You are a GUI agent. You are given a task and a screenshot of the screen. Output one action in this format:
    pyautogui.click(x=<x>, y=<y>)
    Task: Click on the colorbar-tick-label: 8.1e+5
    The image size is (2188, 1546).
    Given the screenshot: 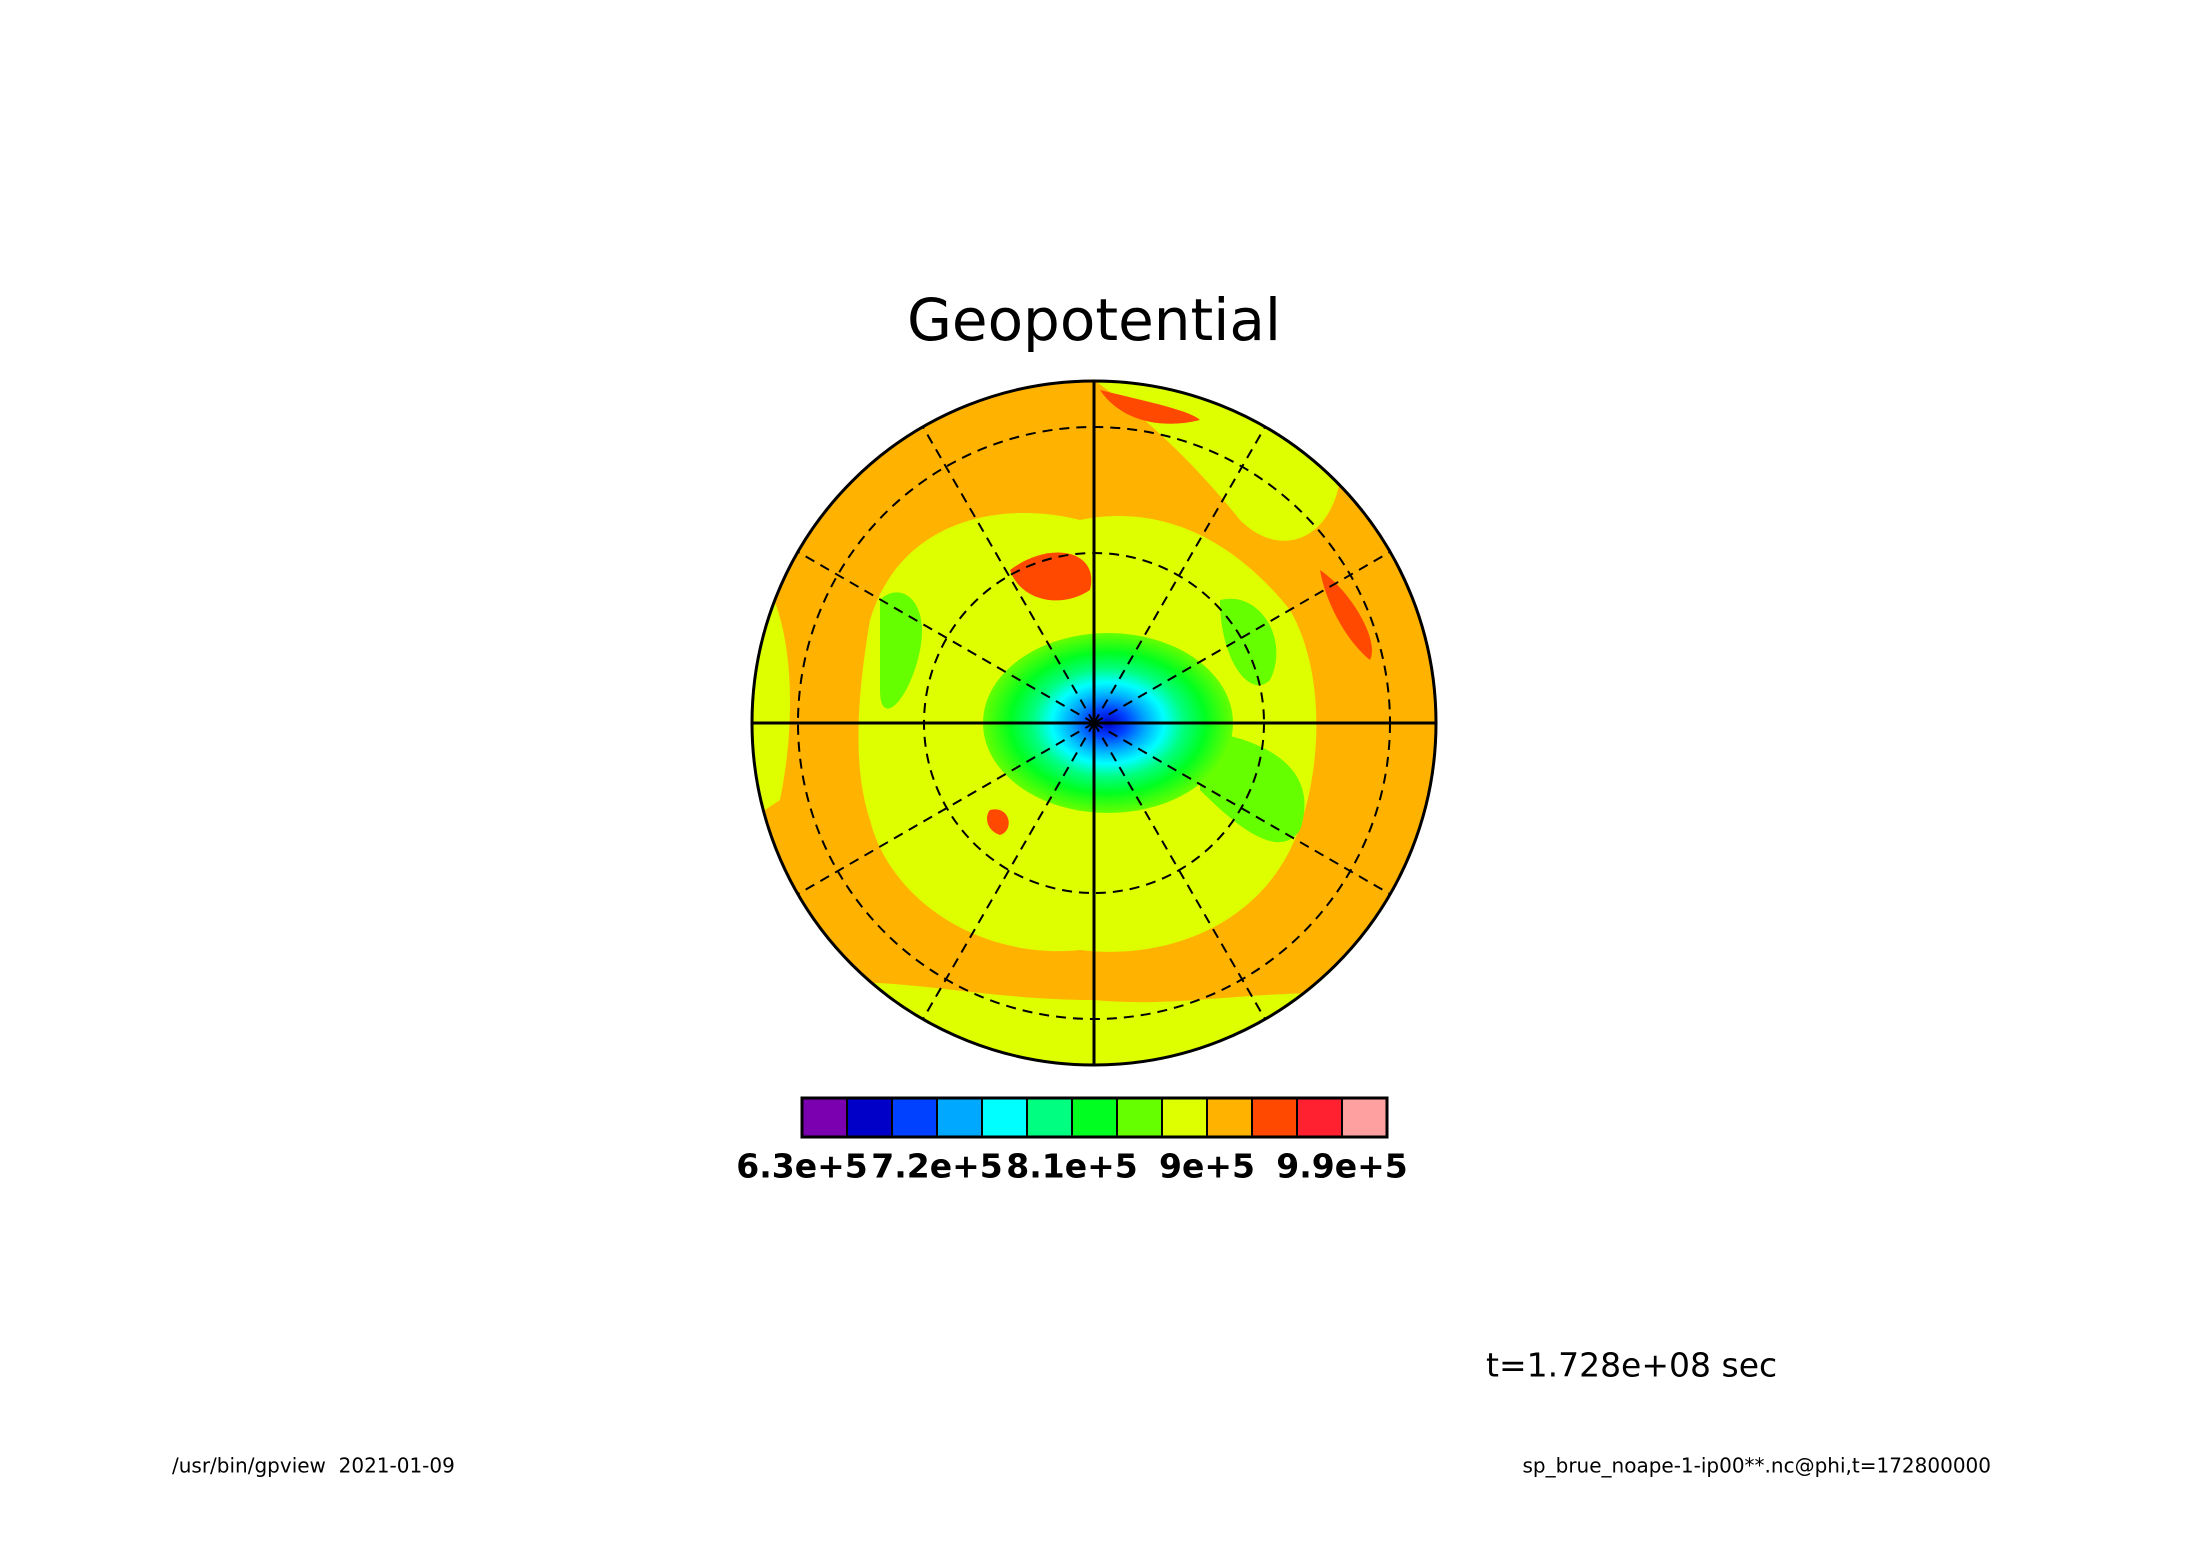 What is the action you would take?
    pyautogui.click(x=1071, y=1166)
    